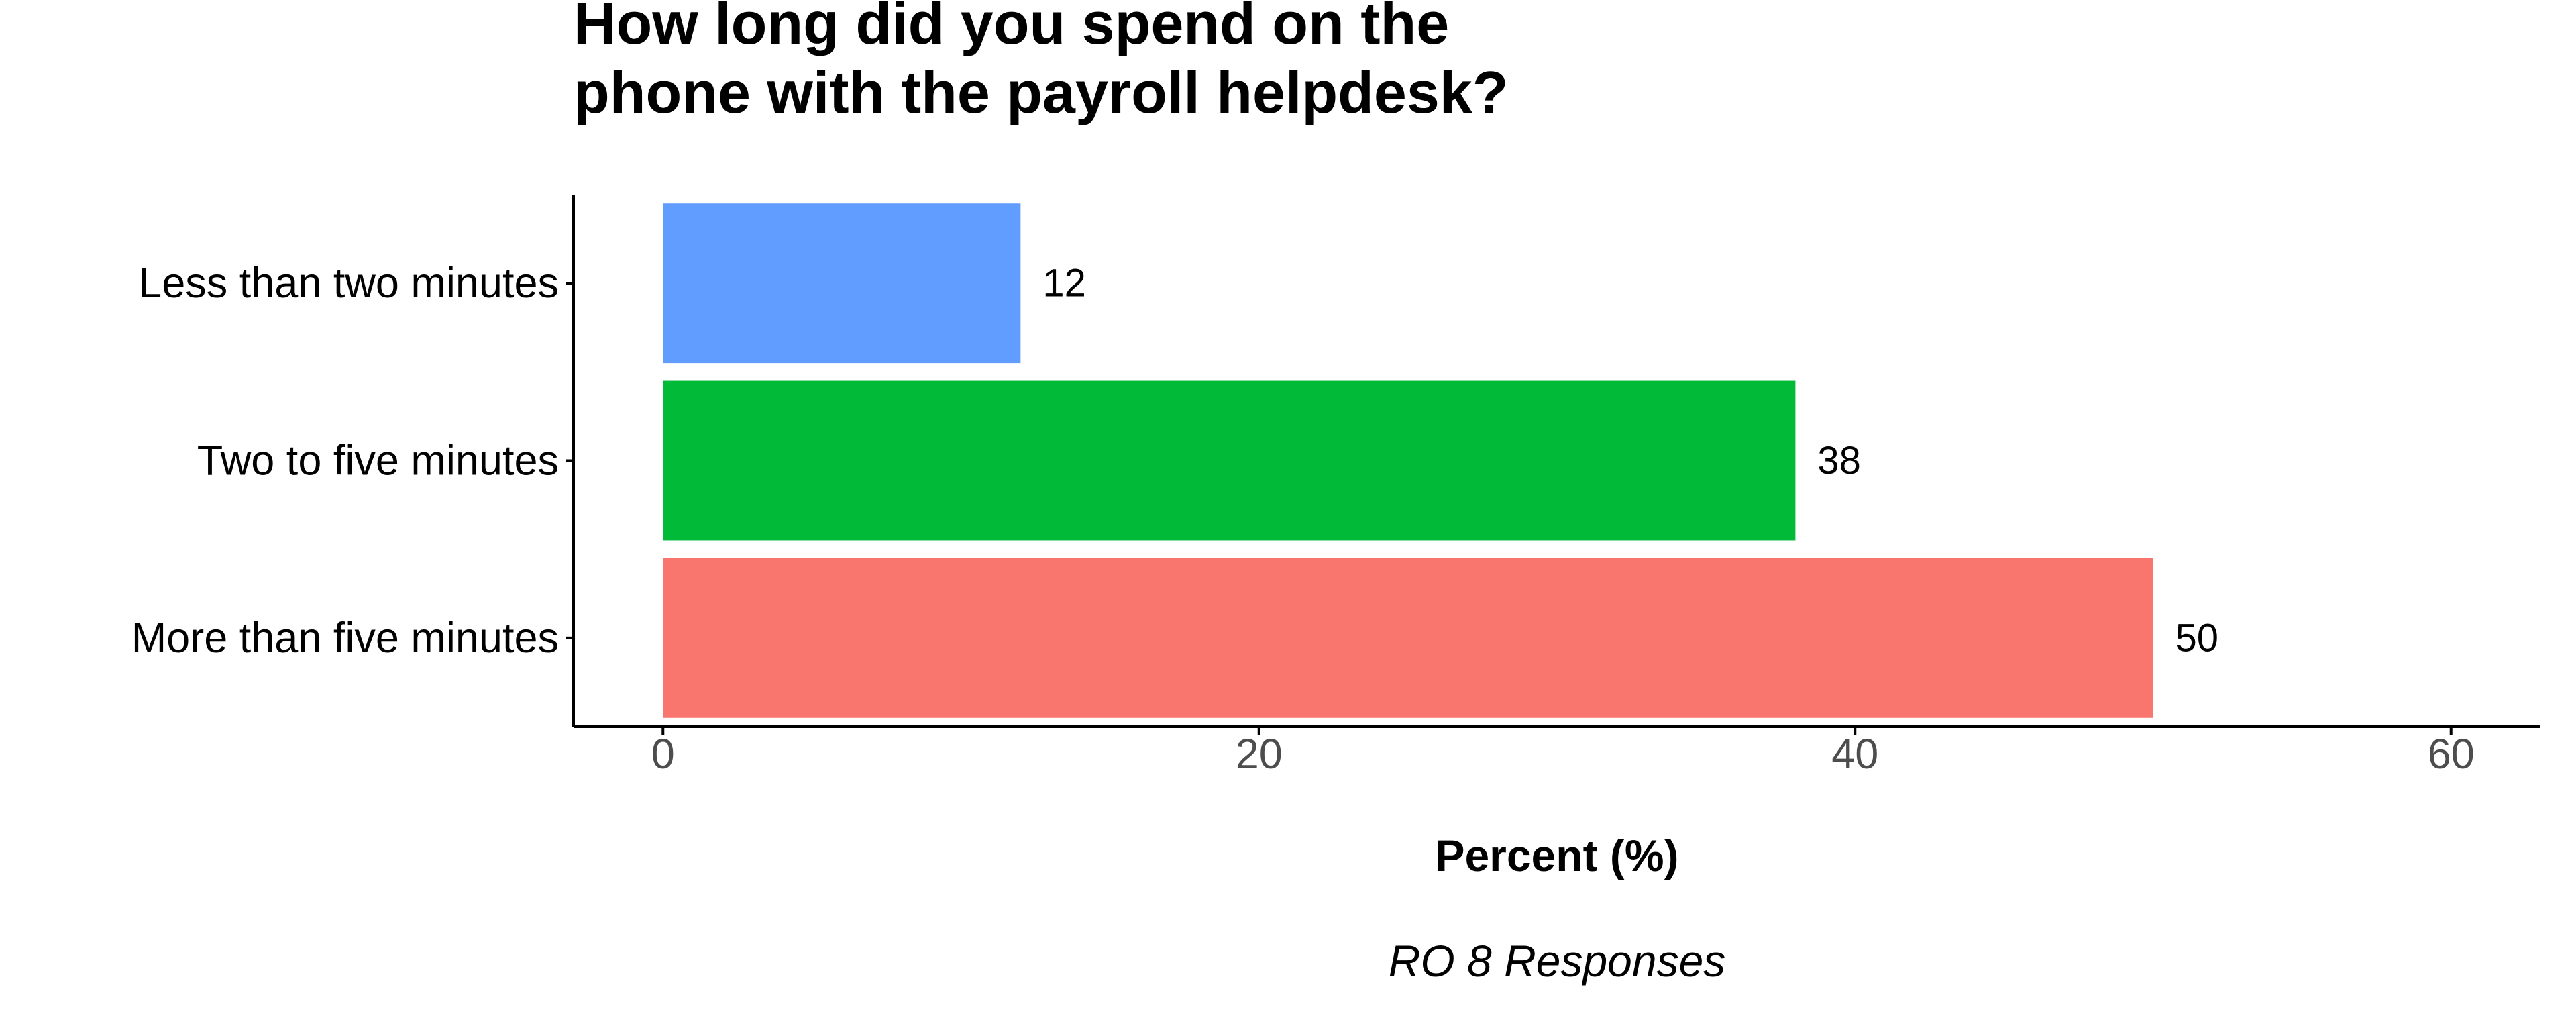 The image size is (2576, 1034). Describe the element at coordinates (2451, 754) in the screenshot. I see `x-tick-label-4: 60` at that location.